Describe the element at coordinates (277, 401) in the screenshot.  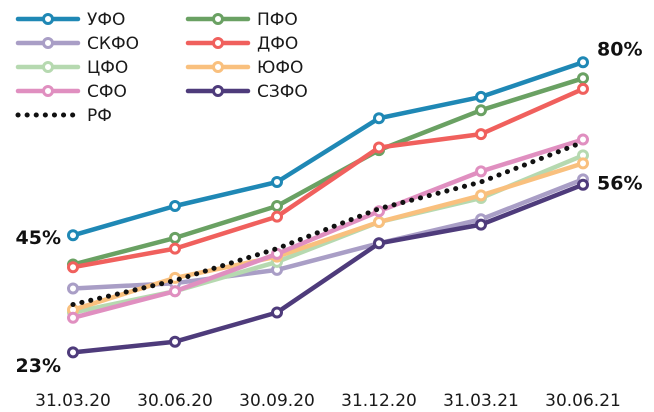
I see `x-tick-label: 30.09.20` at that location.